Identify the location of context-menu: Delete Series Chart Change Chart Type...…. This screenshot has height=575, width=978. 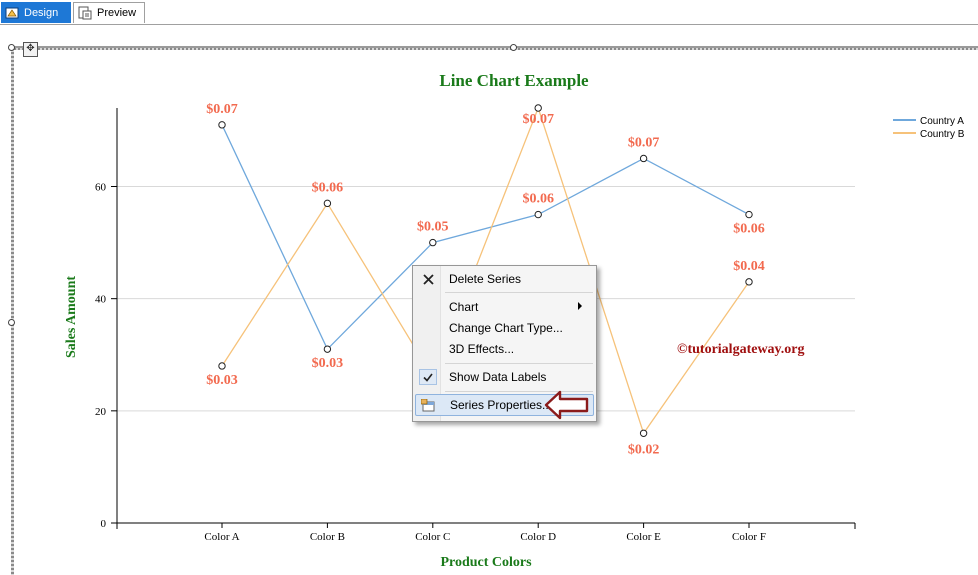
(504, 343).